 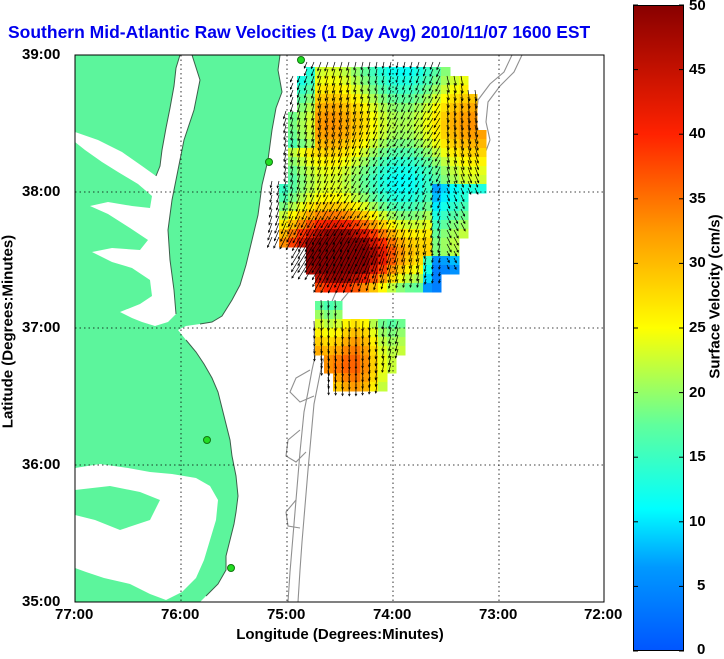 What do you see at coordinates (41, 191) in the screenshot?
I see `y-tick-label: 38:00` at bounding box center [41, 191].